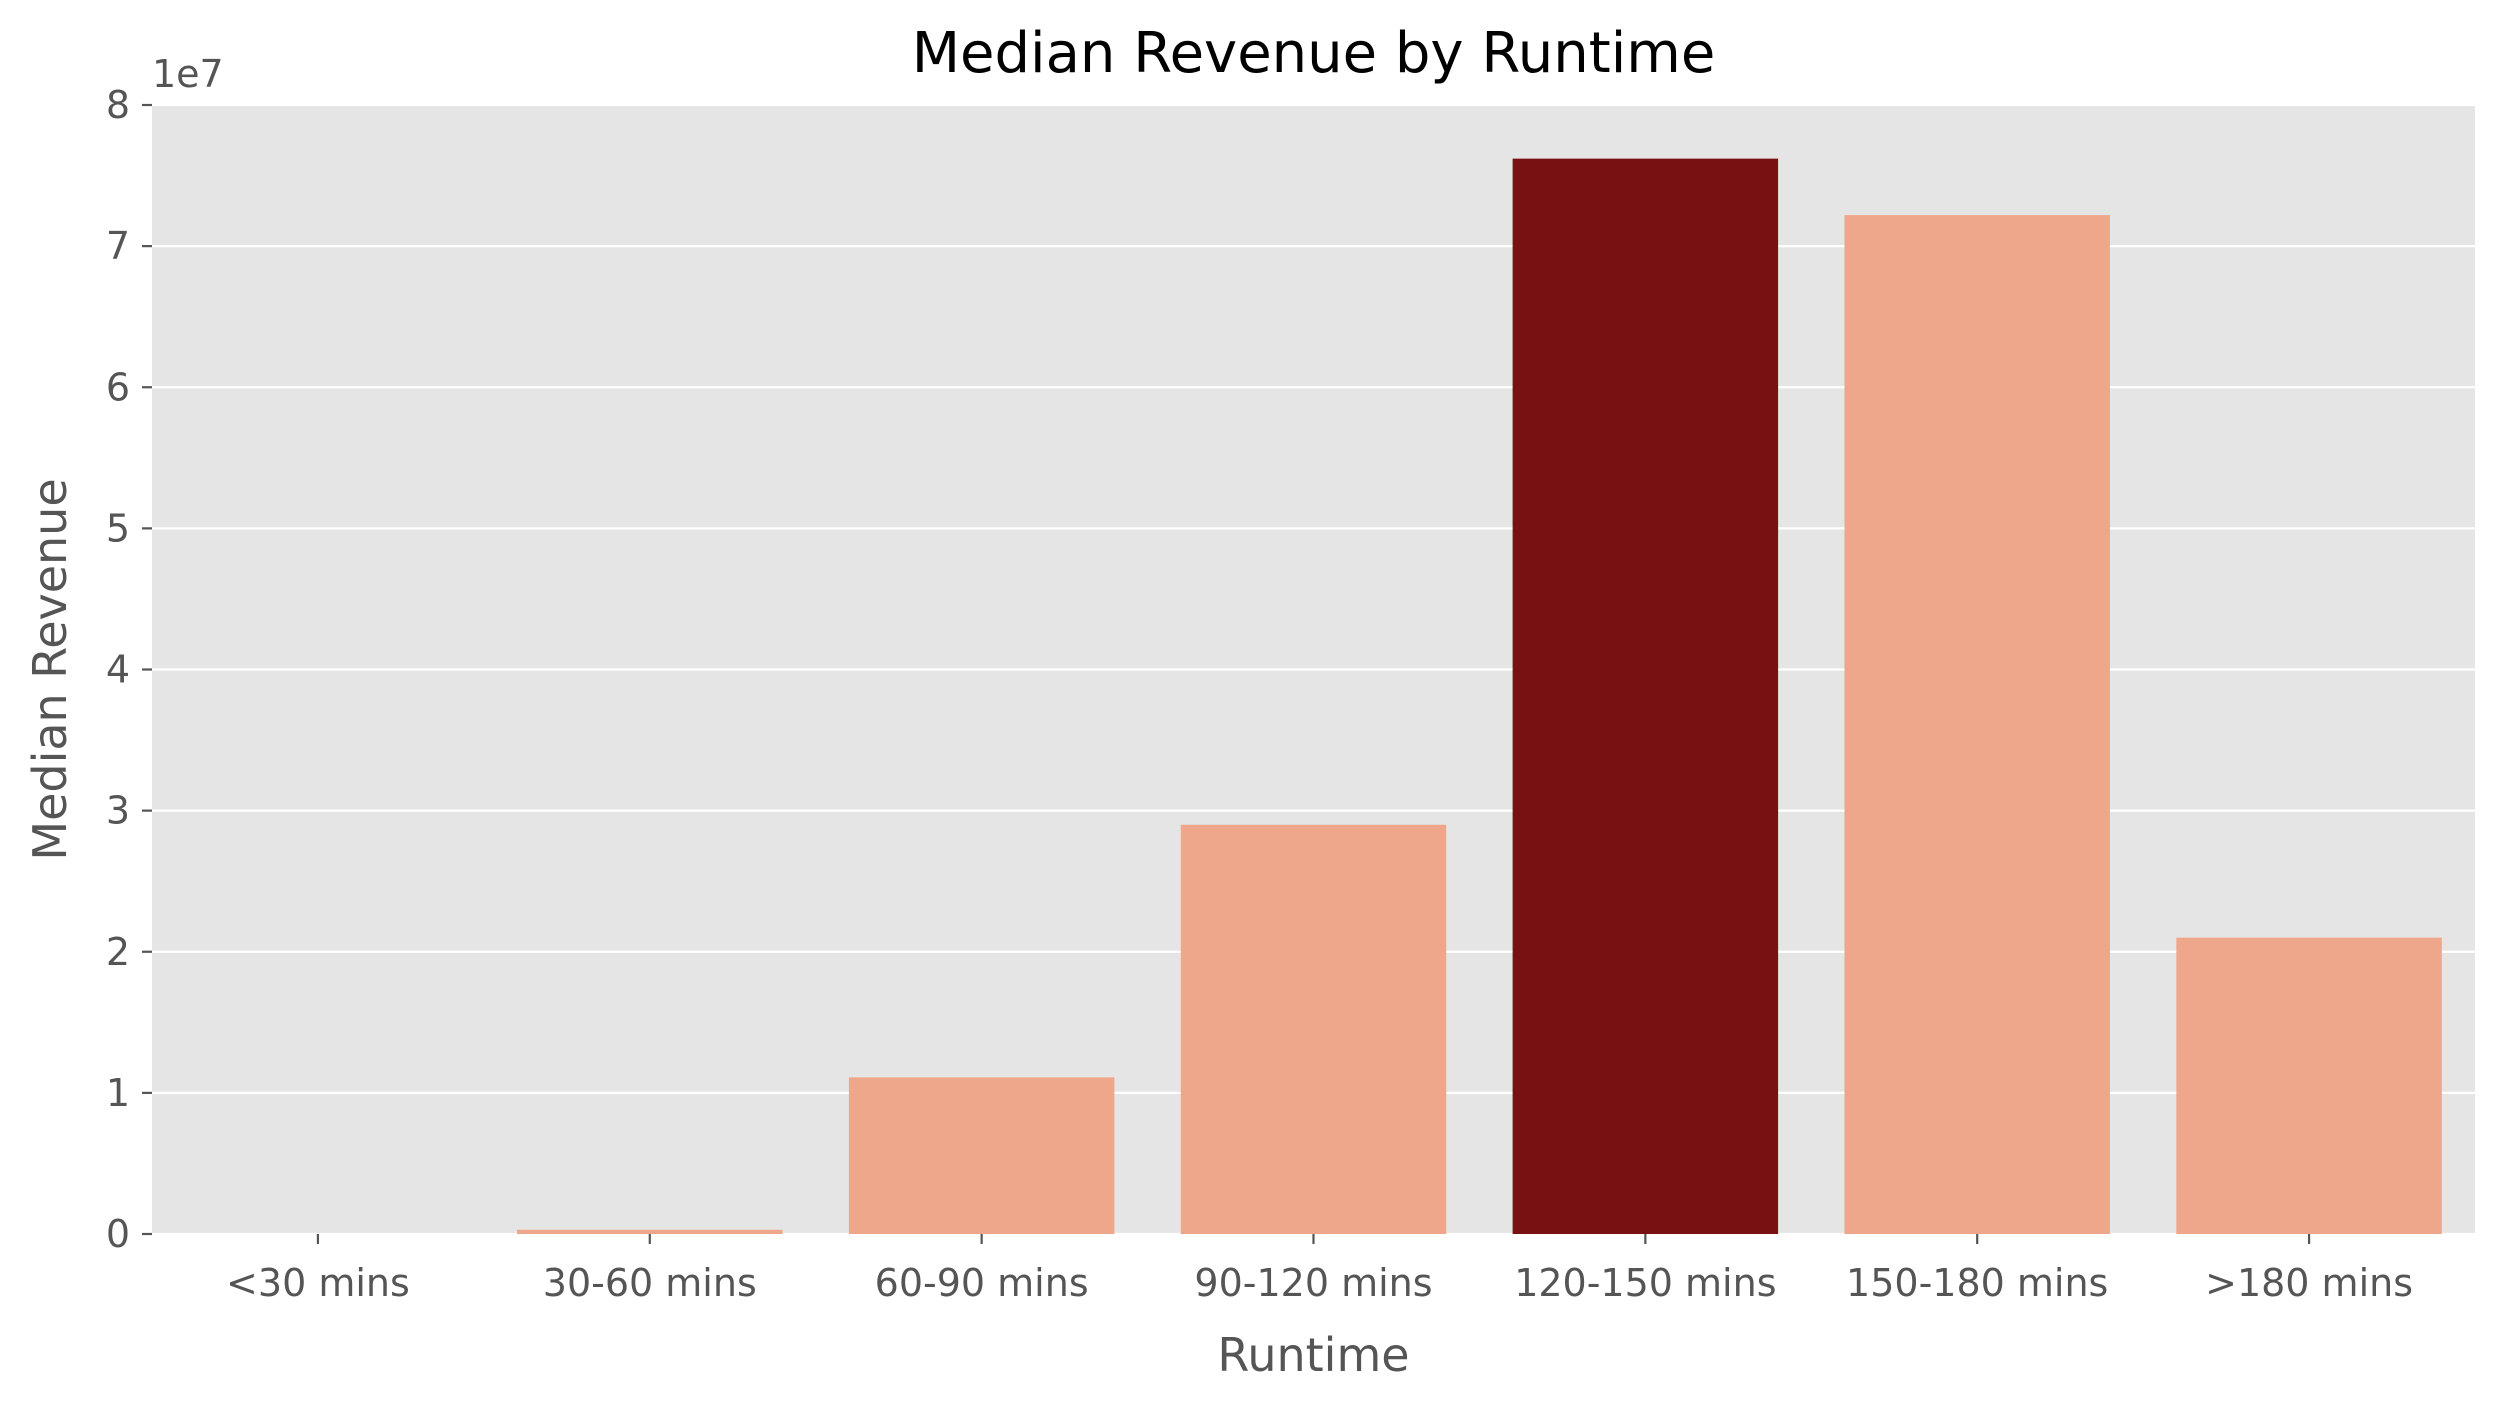  I want to click on y-tick-label: 5, so click(118, 528).